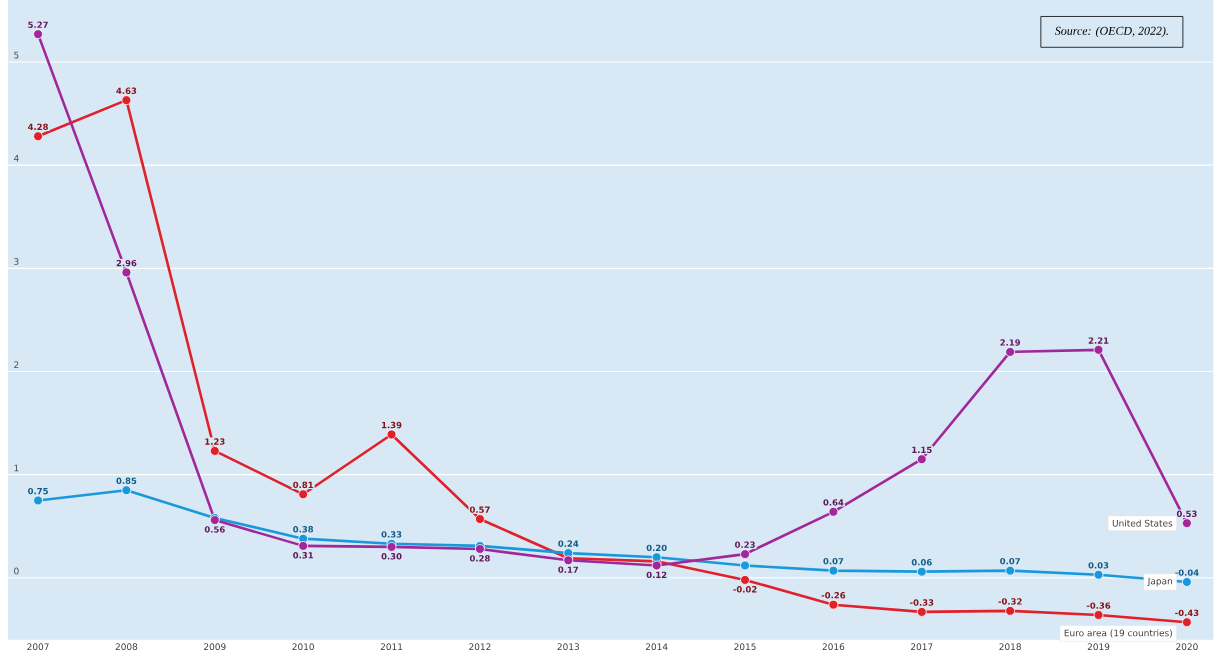 This screenshot has width=1214, height=665. What do you see at coordinates (16, 55) in the screenshot?
I see `y-tick-label: 5` at bounding box center [16, 55].